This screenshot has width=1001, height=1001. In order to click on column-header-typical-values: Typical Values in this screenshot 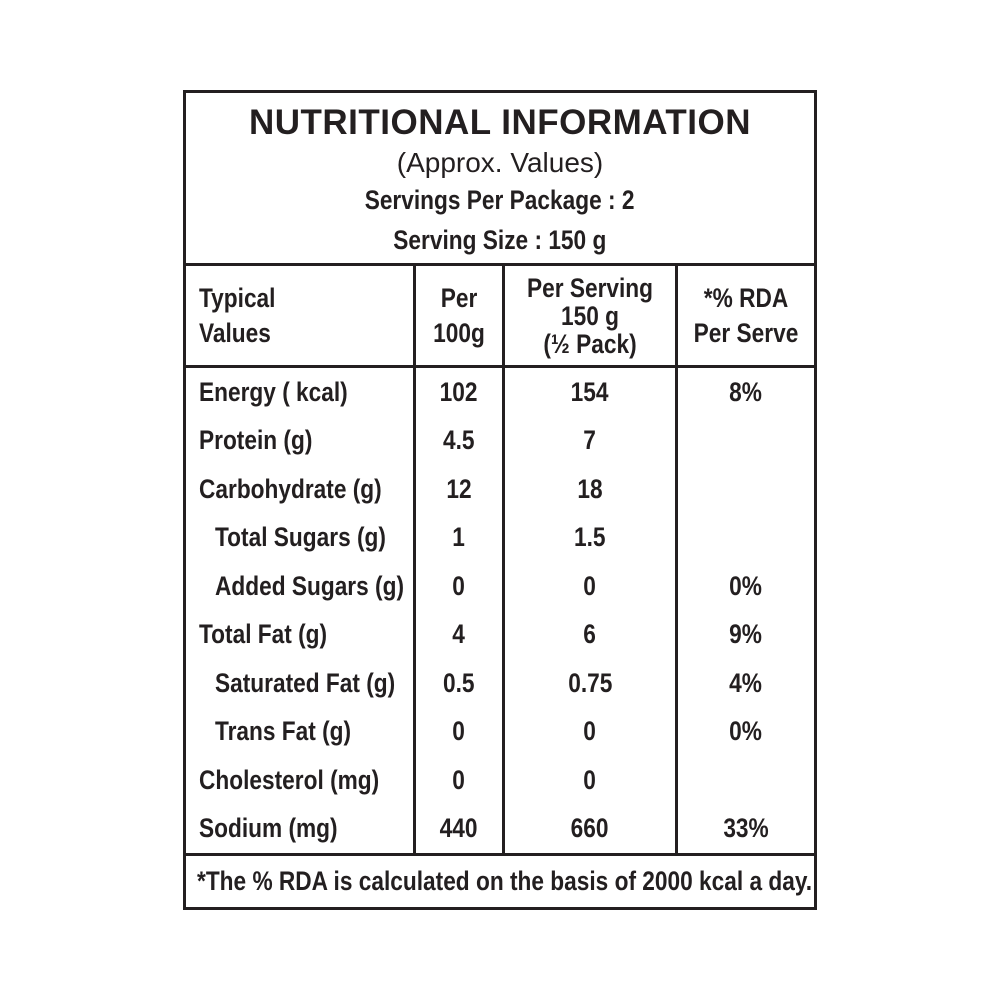, I will do `click(299, 315)`.